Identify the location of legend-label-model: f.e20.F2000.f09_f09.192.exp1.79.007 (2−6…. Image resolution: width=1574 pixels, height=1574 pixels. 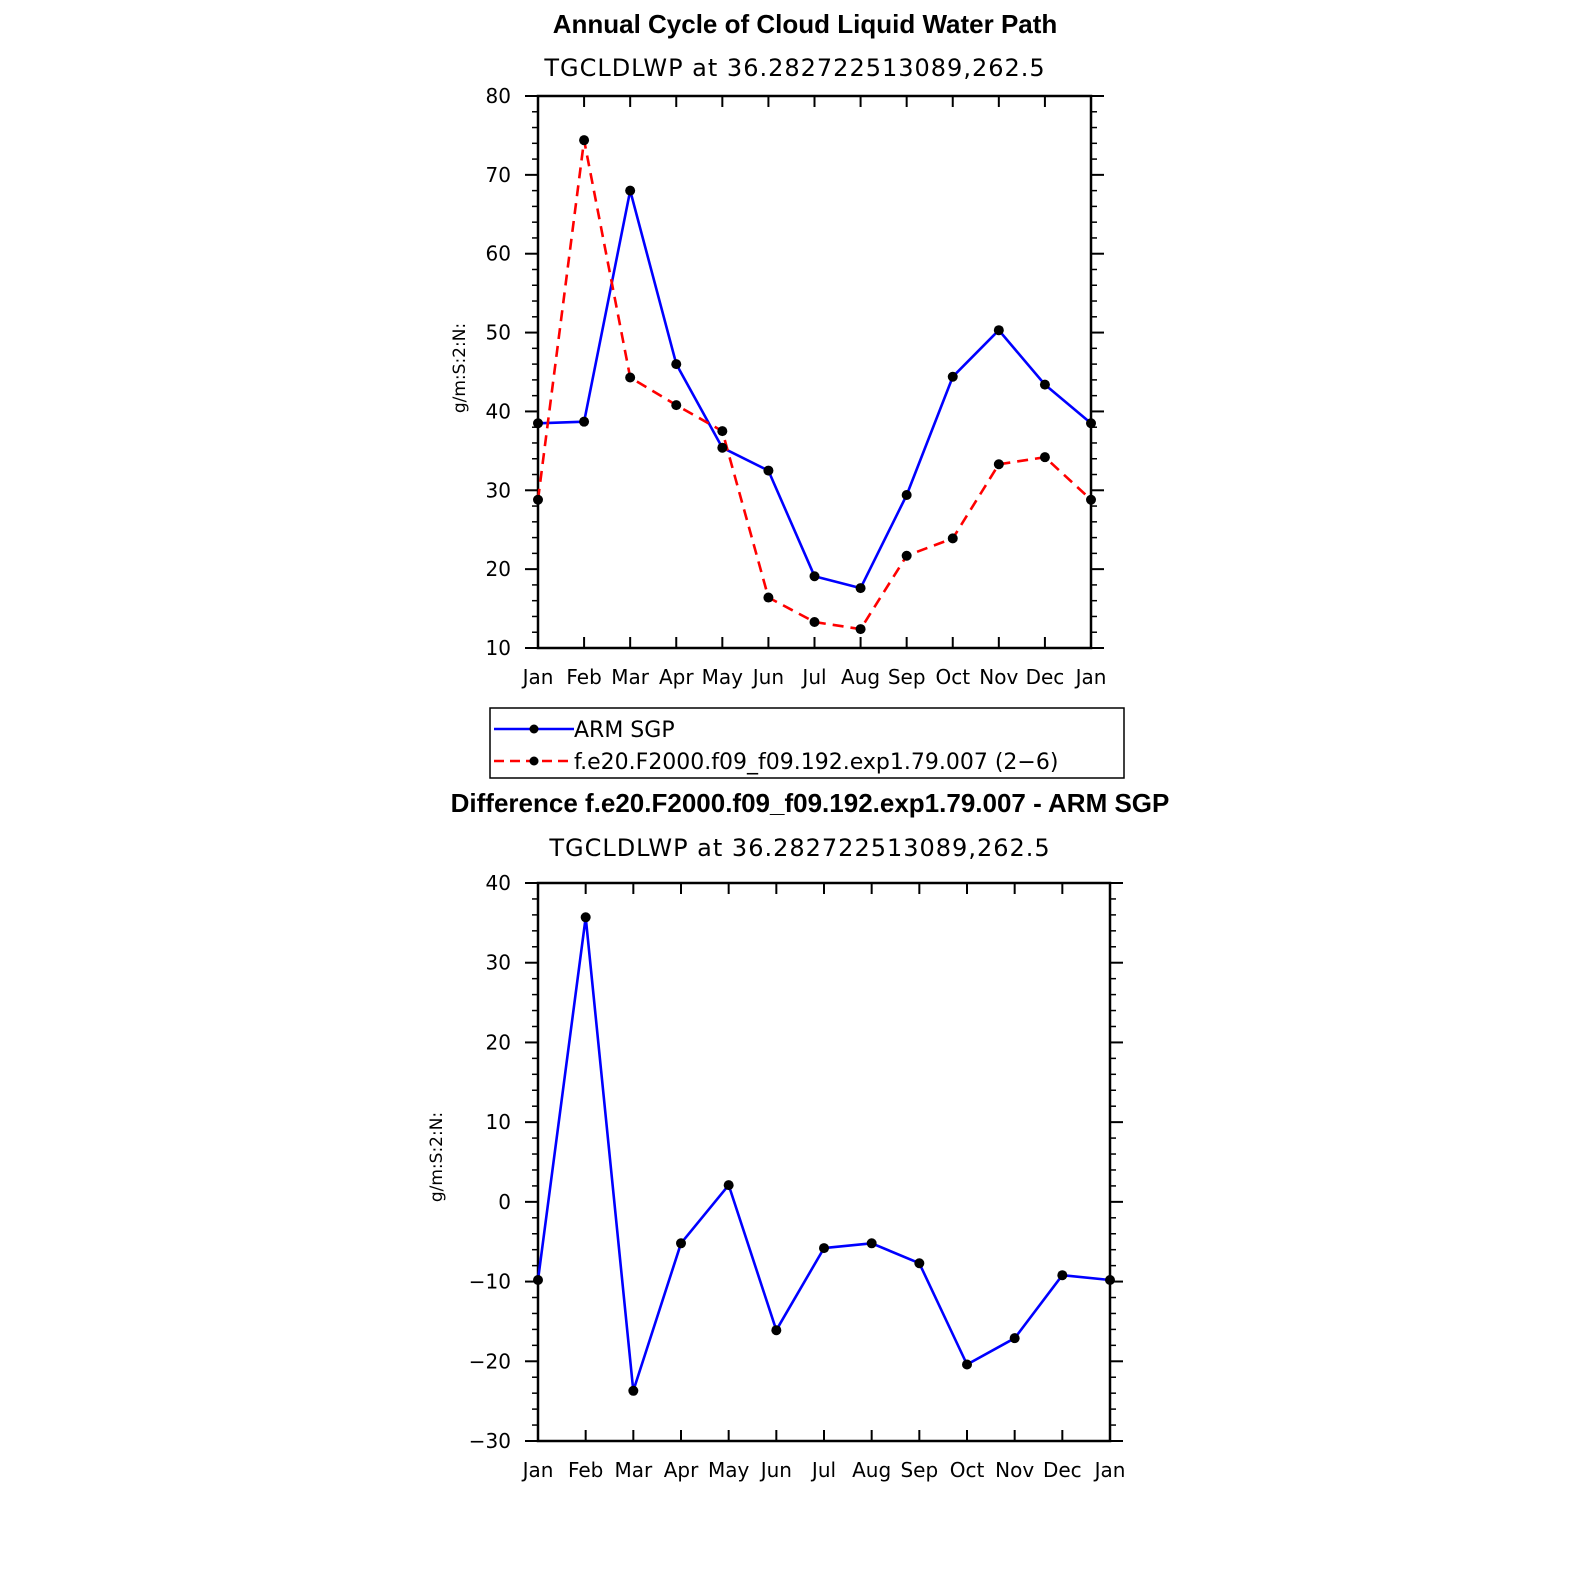
(816, 762).